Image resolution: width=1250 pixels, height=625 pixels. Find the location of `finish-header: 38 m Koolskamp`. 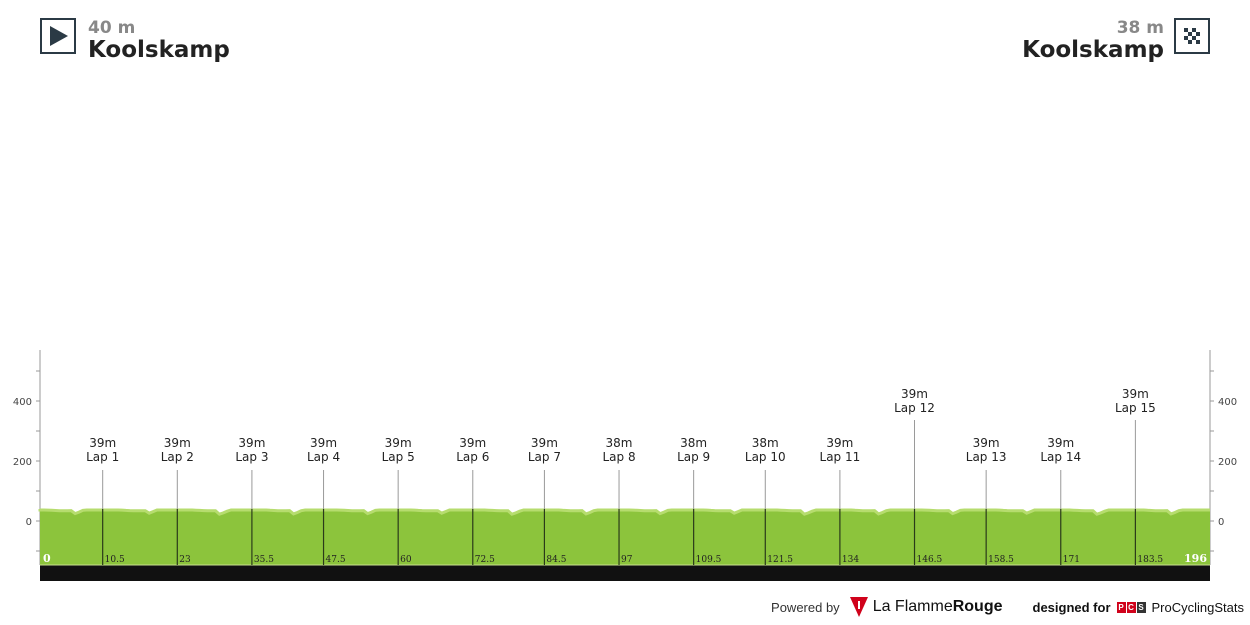

finish-header: 38 m Koolskamp is located at coordinates (1116, 40).